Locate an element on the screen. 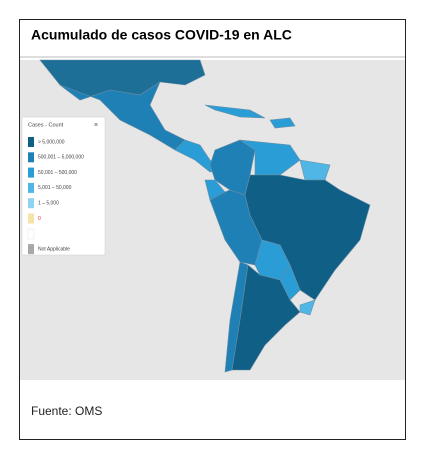 Image resolution: width=425 pixels, height=459 pixels. title: Acumulado de casos COVID-19 en ALC is located at coordinates (161, 35).